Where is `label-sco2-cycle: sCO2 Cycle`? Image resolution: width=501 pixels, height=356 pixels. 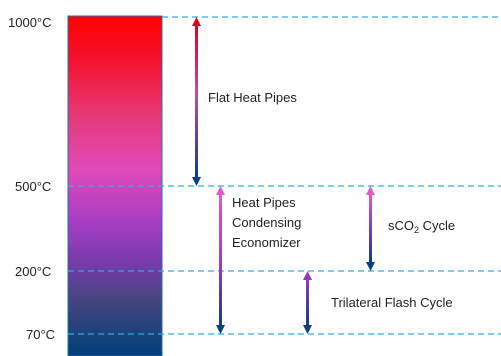
label-sco2-cycle: sCO2 Cycle is located at coordinates (421, 227).